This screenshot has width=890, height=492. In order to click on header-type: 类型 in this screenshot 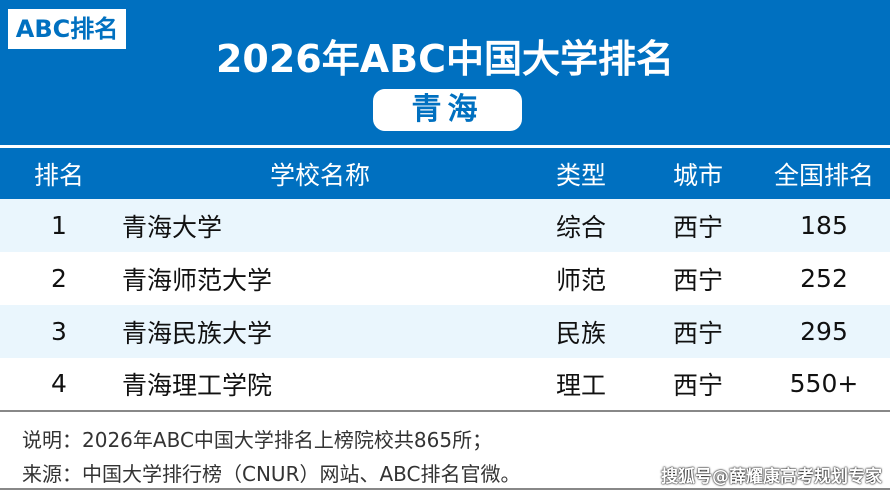, I will do `click(580, 175)`.